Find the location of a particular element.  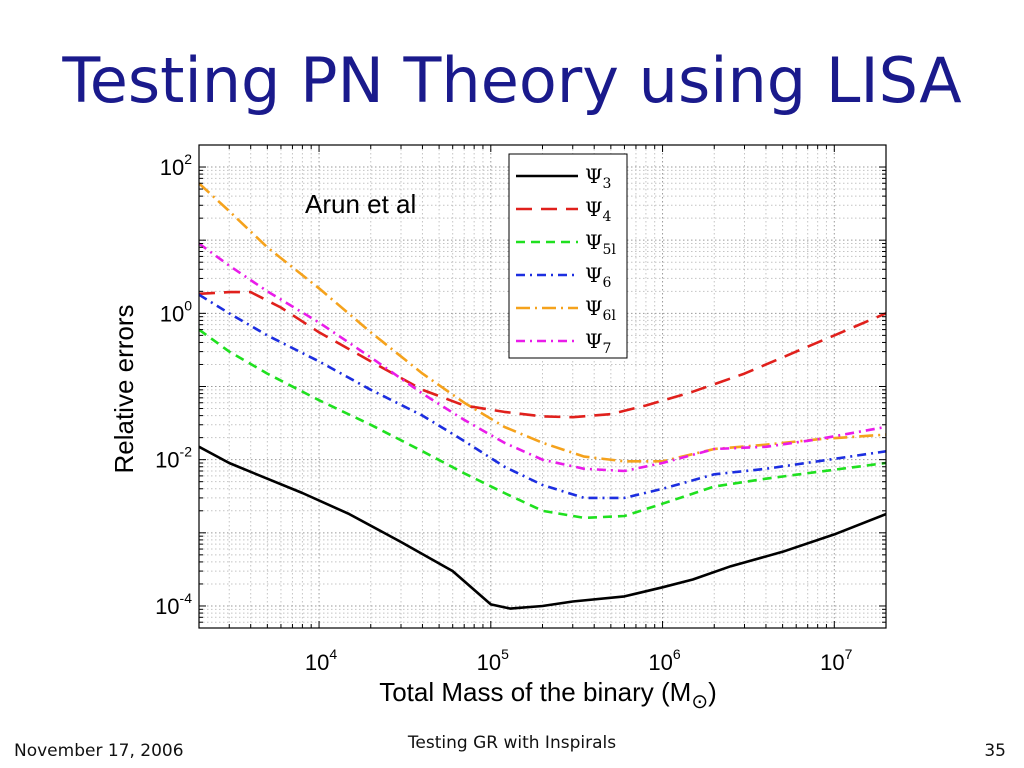

x-tick-label: 10⁴ is located at coordinates (321, 660).